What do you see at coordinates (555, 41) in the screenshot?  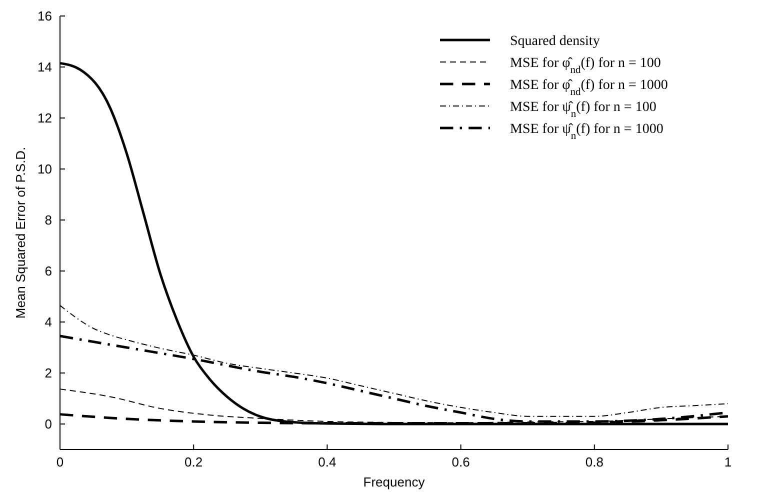 I see `legend-label: Squared density` at bounding box center [555, 41].